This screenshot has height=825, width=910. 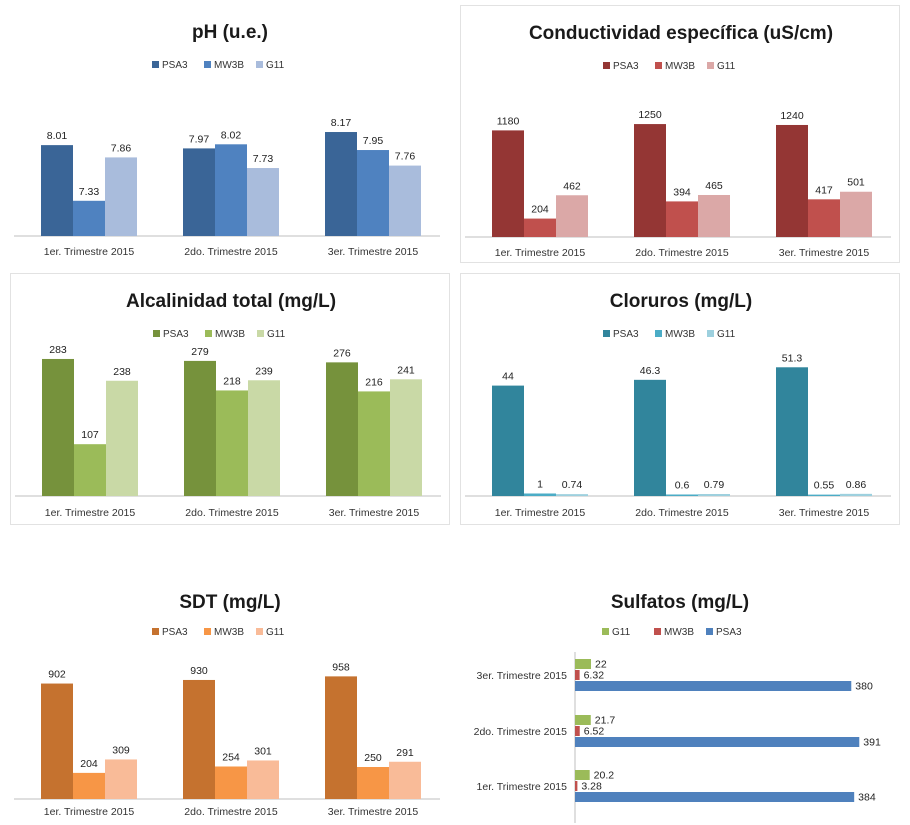 What do you see at coordinates (231, 301) in the screenshot?
I see `chart-title: Alcalinidad total (mg/L)` at bounding box center [231, 301].